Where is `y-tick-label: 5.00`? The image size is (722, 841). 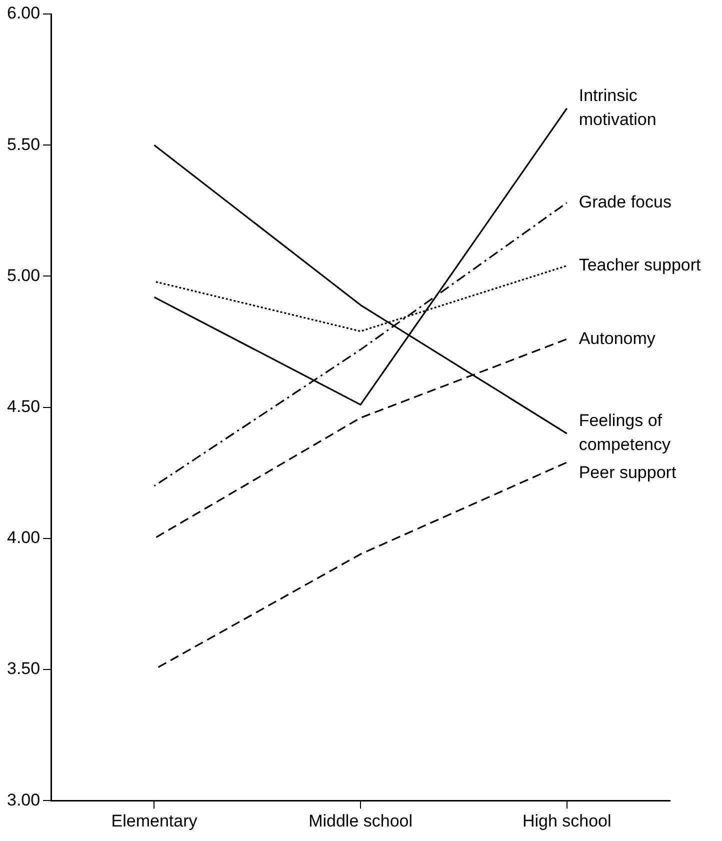
y-tick-label: 5.00 is located at coordinates (23, 275).